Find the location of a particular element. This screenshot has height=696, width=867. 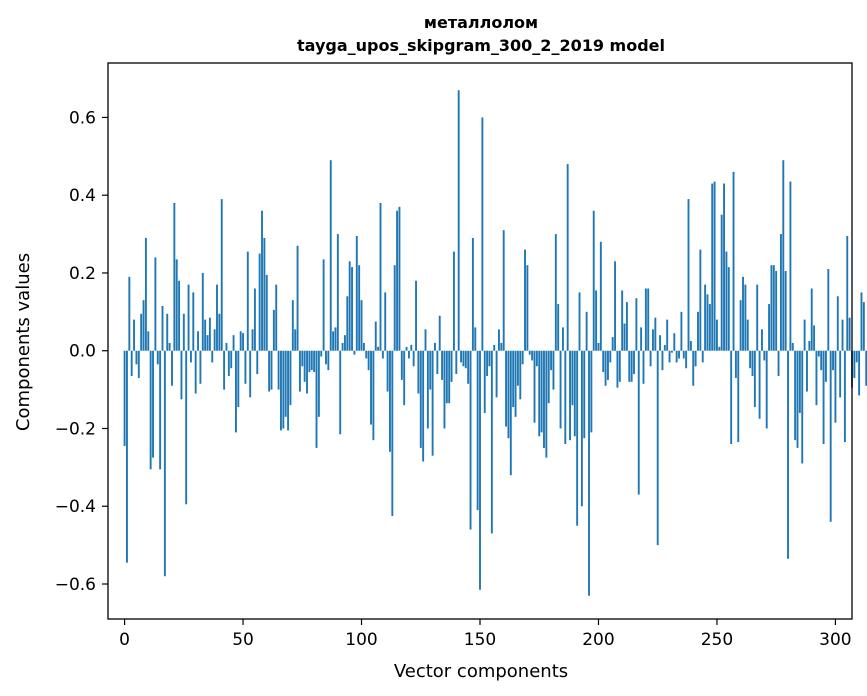

x-tick-label: 100 is located at coordinates (361, 640).